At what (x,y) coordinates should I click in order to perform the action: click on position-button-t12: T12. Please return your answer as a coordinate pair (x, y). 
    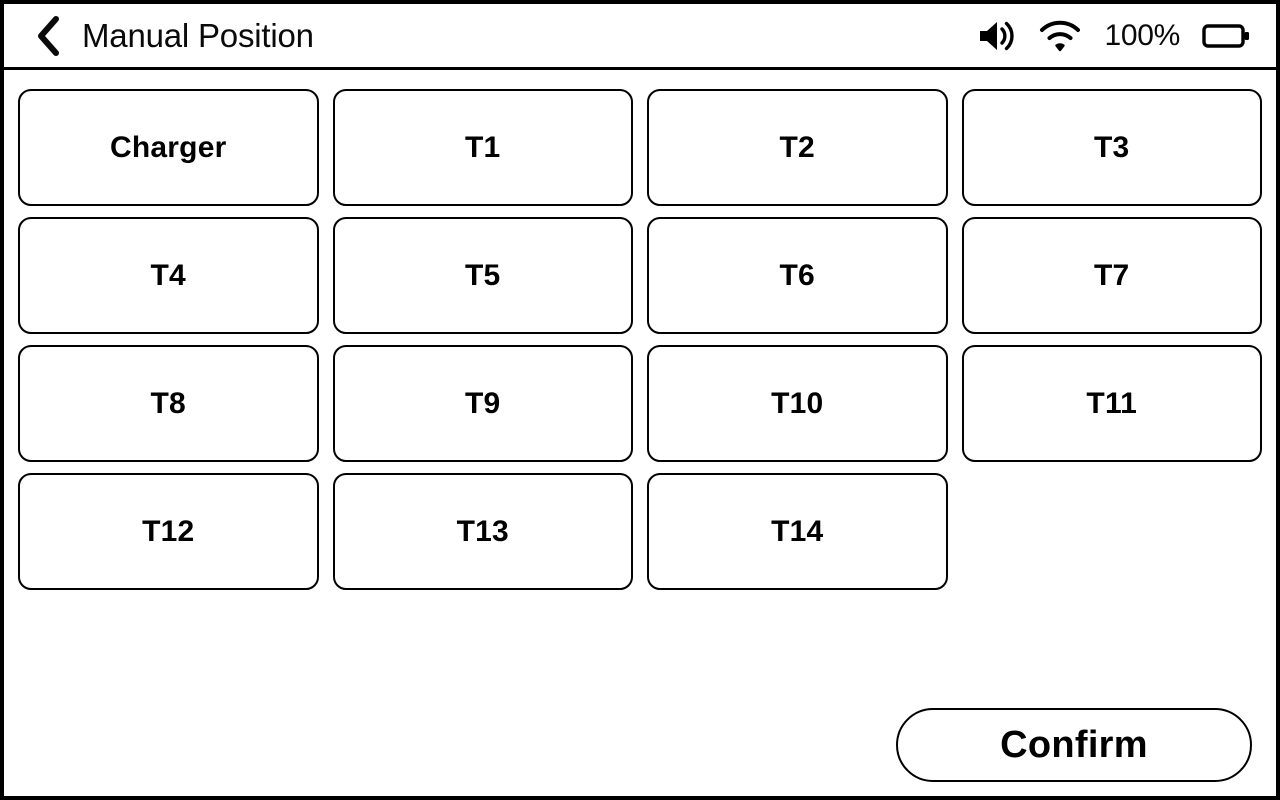
    Looking at the image, I should click on (168, 531).